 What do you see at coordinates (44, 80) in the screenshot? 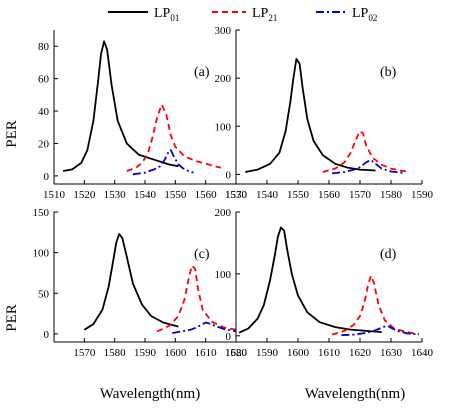
I see `y-tick-label: 60` at bounding box center [44, 80].